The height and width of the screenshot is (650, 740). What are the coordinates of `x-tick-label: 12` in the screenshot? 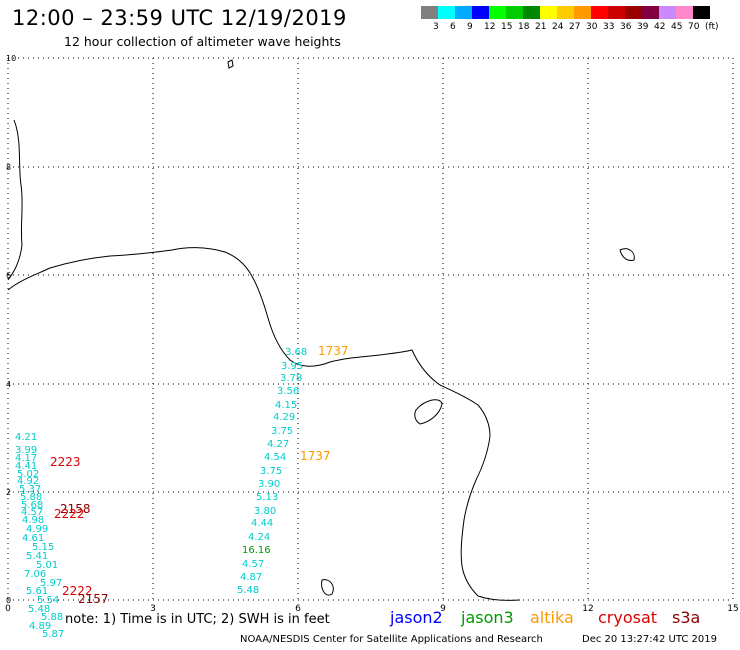 It's located at (587, 609).